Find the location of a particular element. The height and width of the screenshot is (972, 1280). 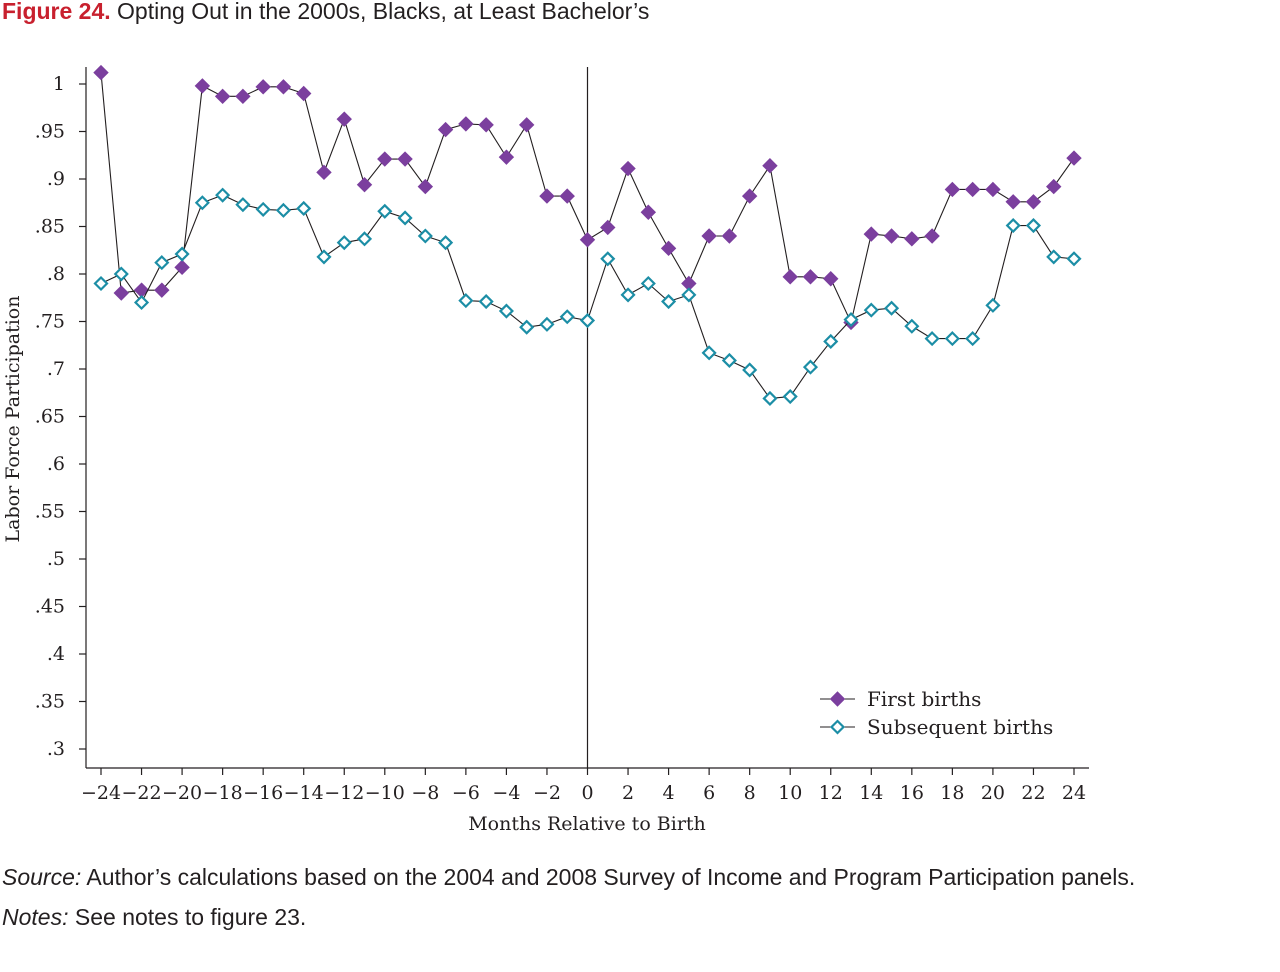

x-tick-label: −14 is located at coordinates (304, 793).